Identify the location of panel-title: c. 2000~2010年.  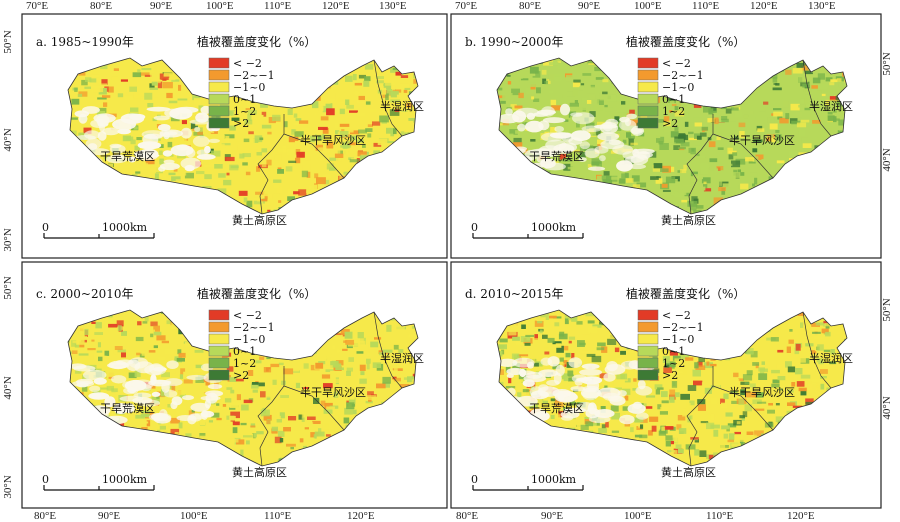
(84, 294).